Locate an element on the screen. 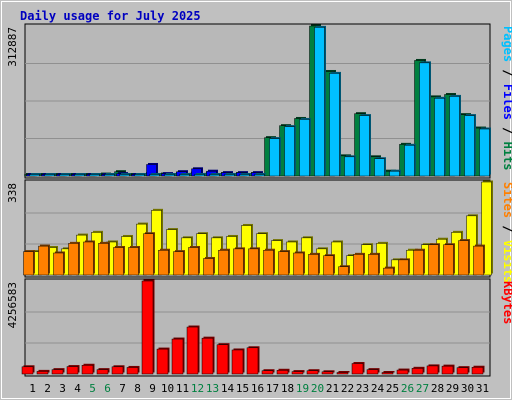  day-label-16: 16 is located at coordinates (257, 388).